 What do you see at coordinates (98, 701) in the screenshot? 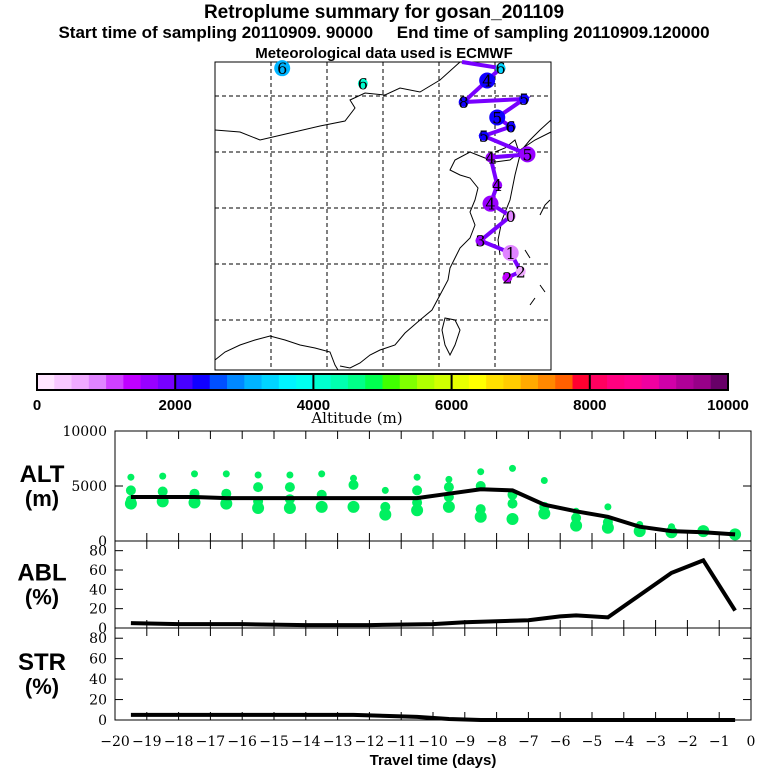
I see `y-tick-label: 20` at bounding box center [98, 701].